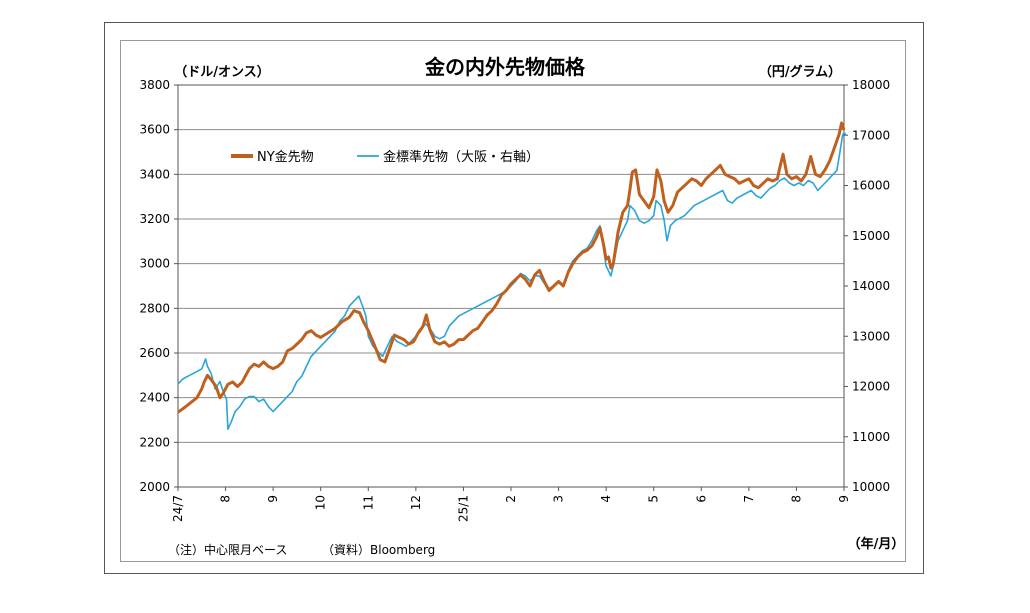  Describe the element at coordinates (154, 353) in the screenshot. I see `left-tick-label: 2600` at that location.